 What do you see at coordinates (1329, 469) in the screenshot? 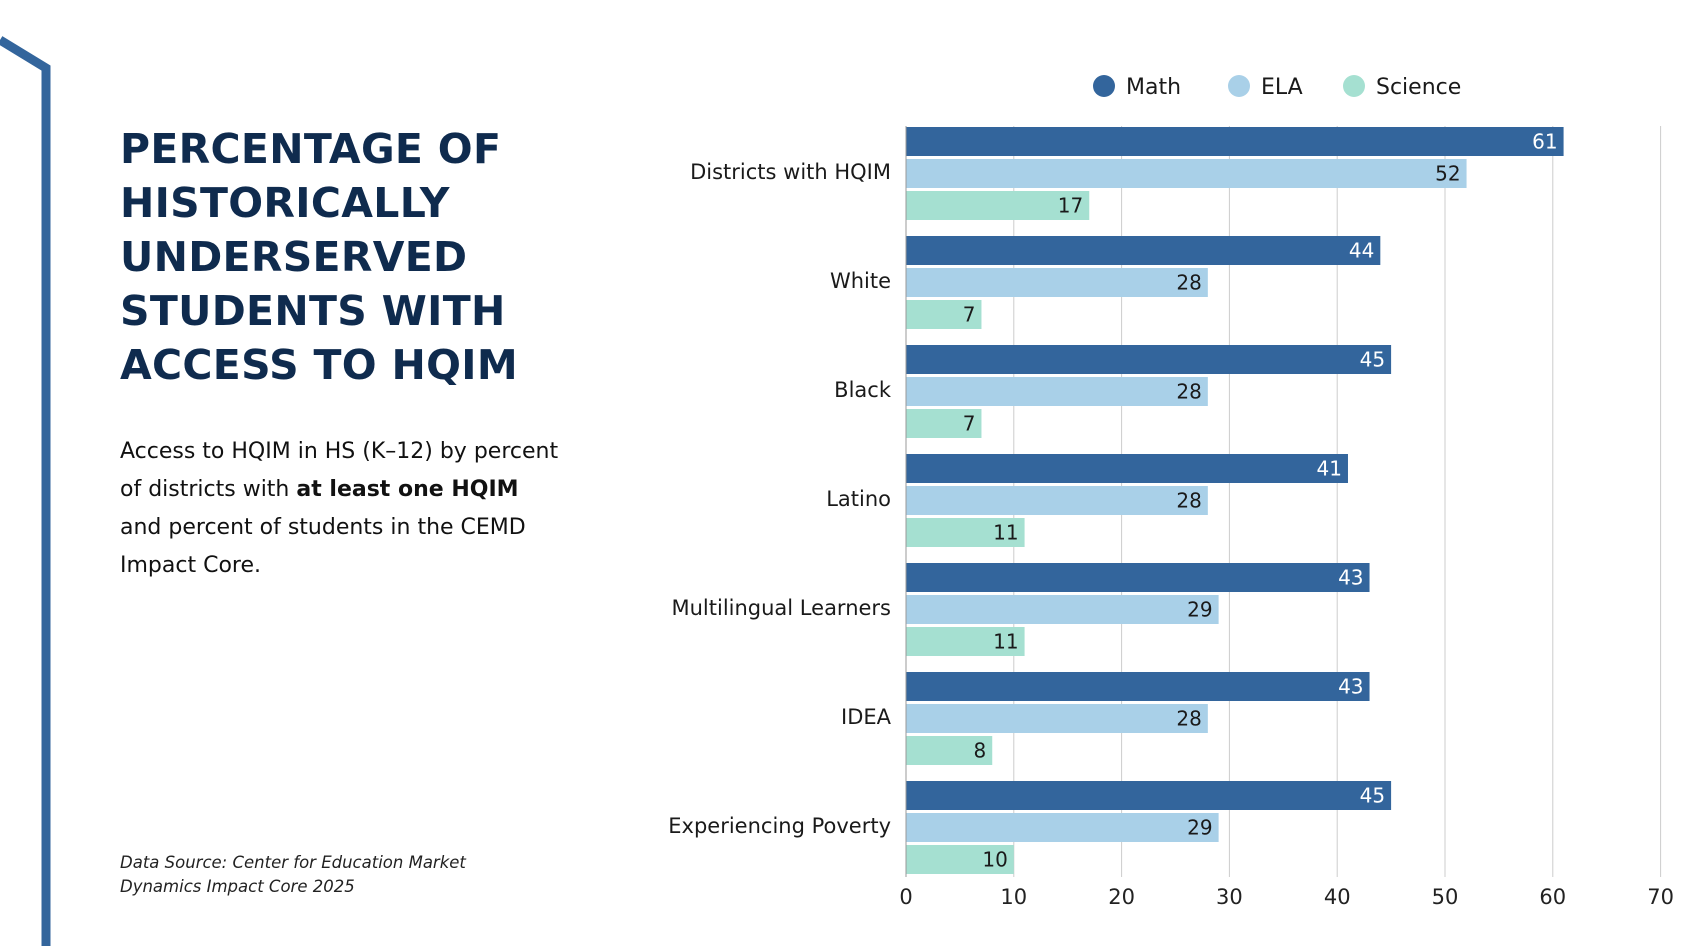
I see `data-label: 41` at bounding box center [1329, 469].